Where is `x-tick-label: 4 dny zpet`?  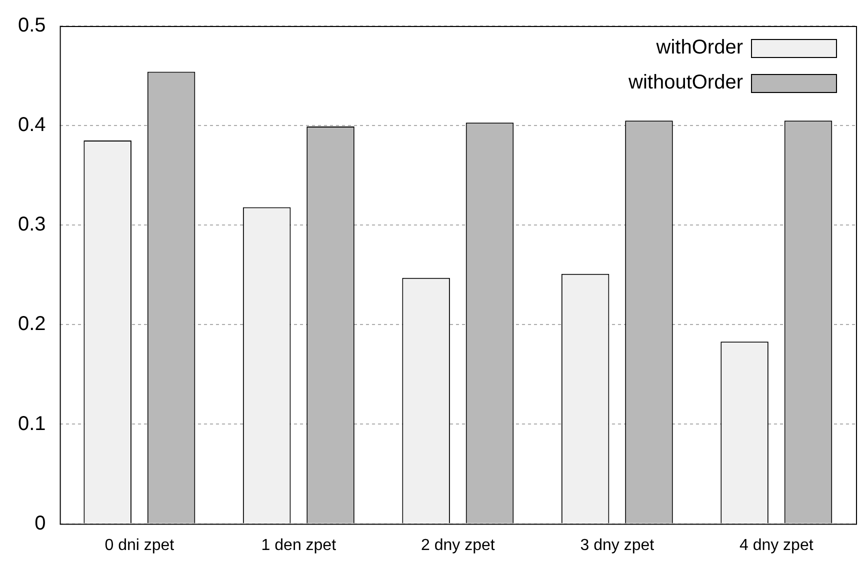
x-tick-label: 4 dny zpet is located at coordinates (776, 545).